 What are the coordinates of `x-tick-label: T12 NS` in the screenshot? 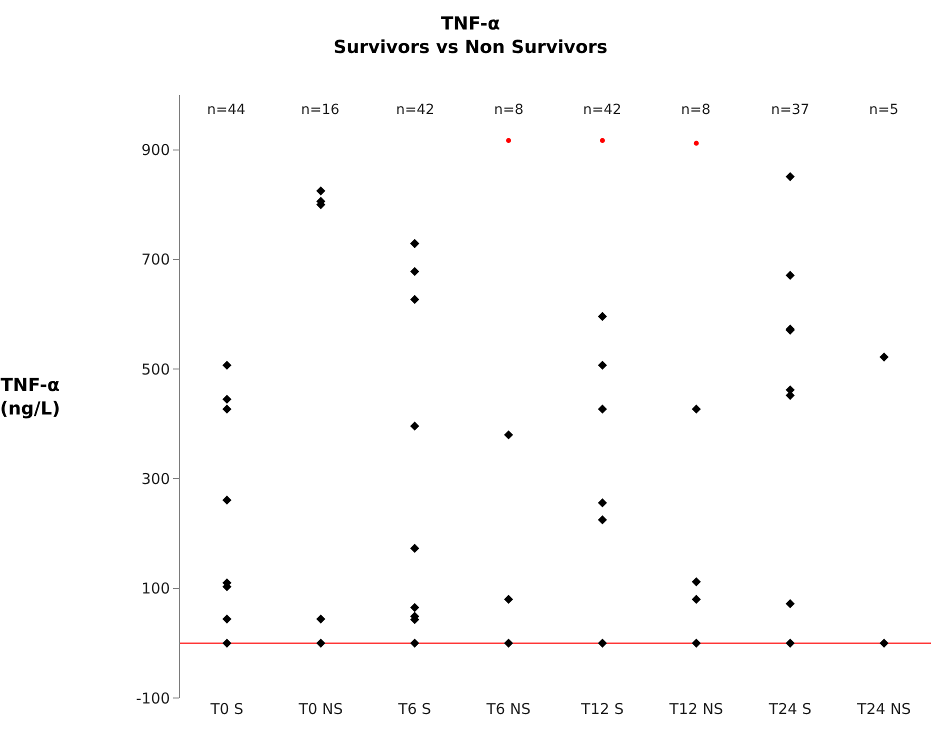 It's located at (696, 709).